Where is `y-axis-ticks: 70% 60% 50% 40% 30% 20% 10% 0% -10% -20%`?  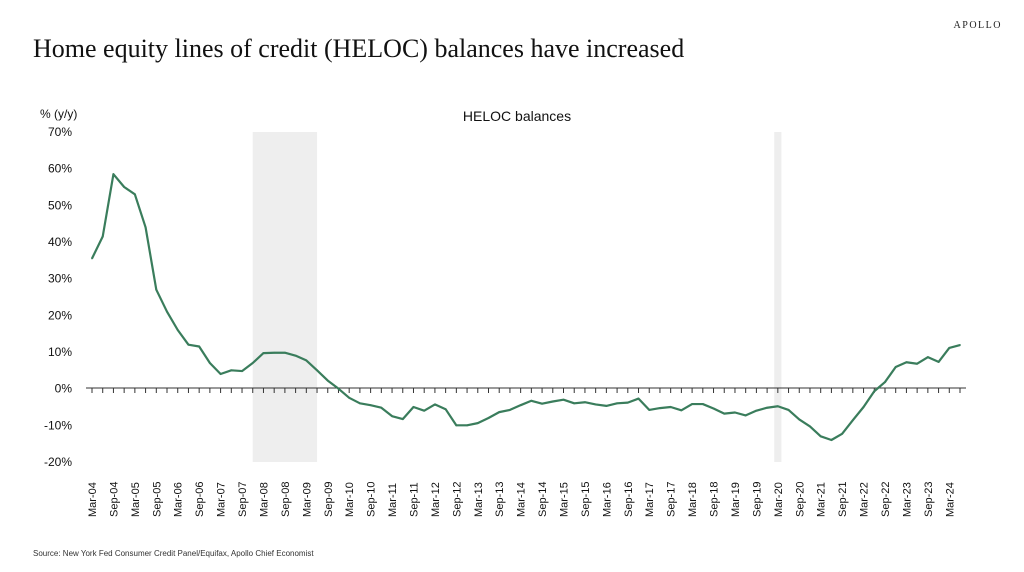 y-axis-ticks: 70% 60% 50% 40% 30% 20% 10% 0% -10% -20% is located at coordinates (58, 297).